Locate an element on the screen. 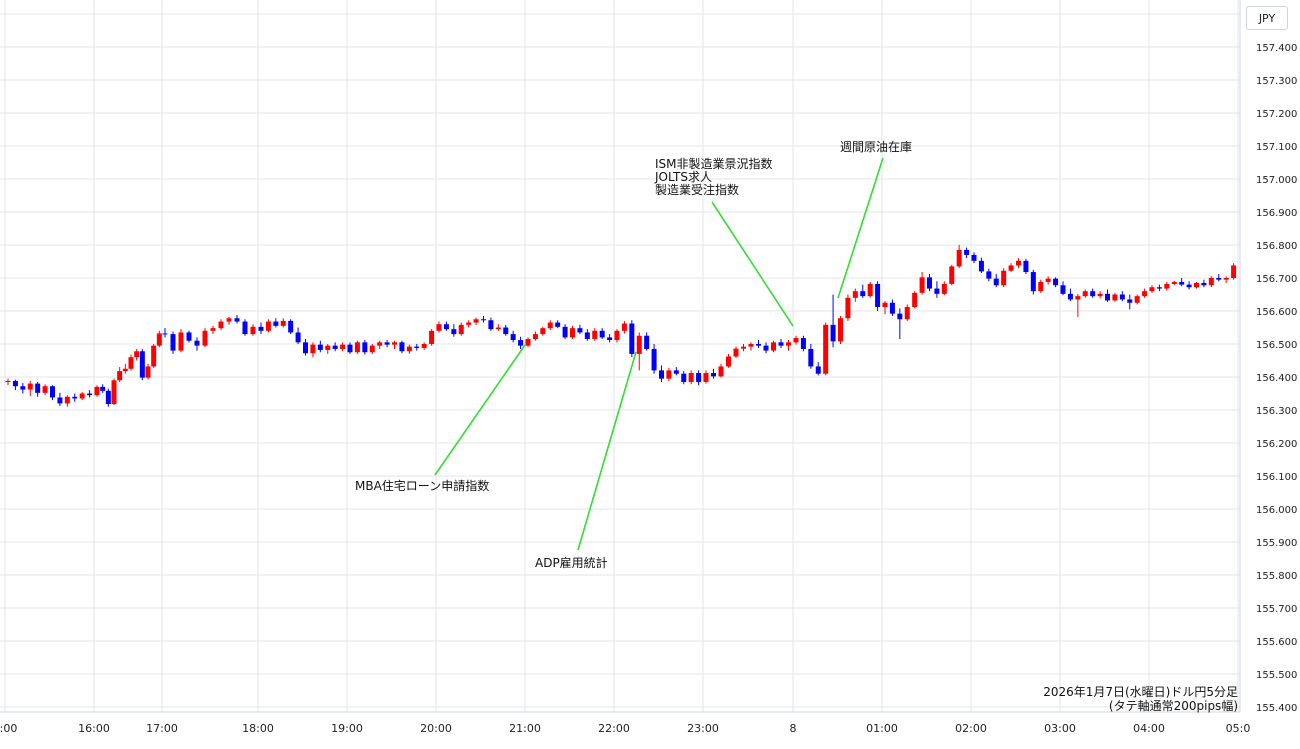 The width and height of the screenshot is (1300, 749). y-tick-label: 156.400 is located at coordinates (1276, 378).